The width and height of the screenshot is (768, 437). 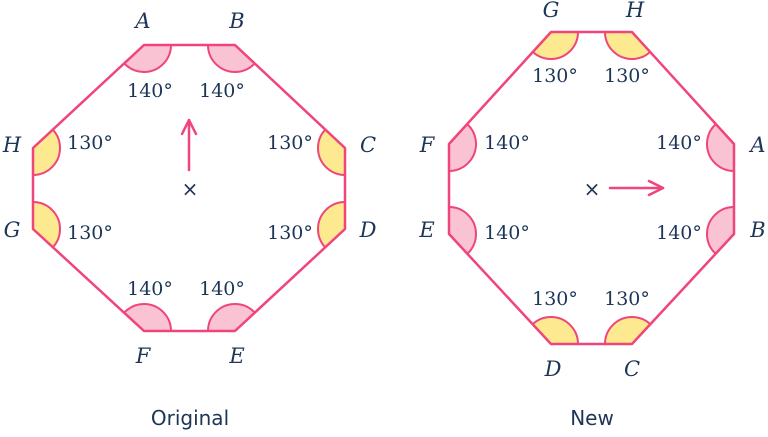 What do you see at coordinates (190, 418) in the screenshot?
I see `original-caption: Original` at bounding box center [190, 418].